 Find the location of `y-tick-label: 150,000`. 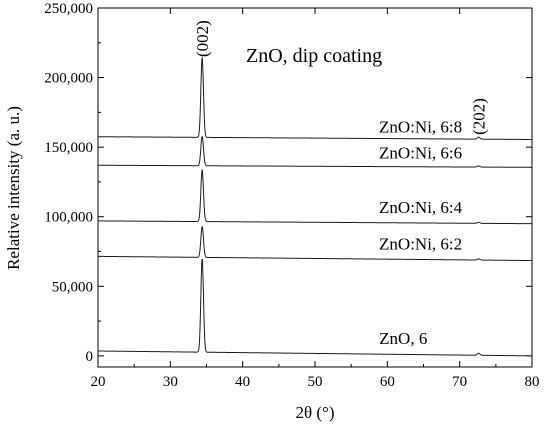

y-tick-label: 150,000 is located at coordinates (68, 148).